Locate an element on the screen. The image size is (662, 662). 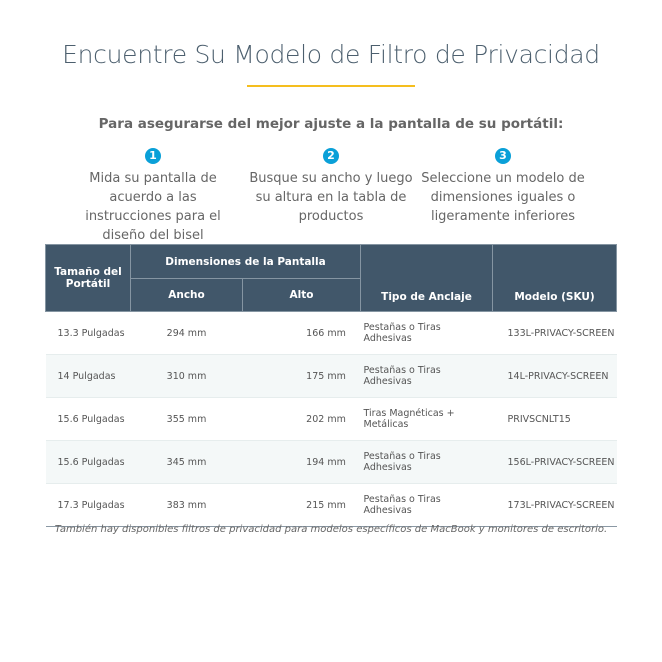
header-mount: Tipo de Anclaje is located at coordinates (427, 278).